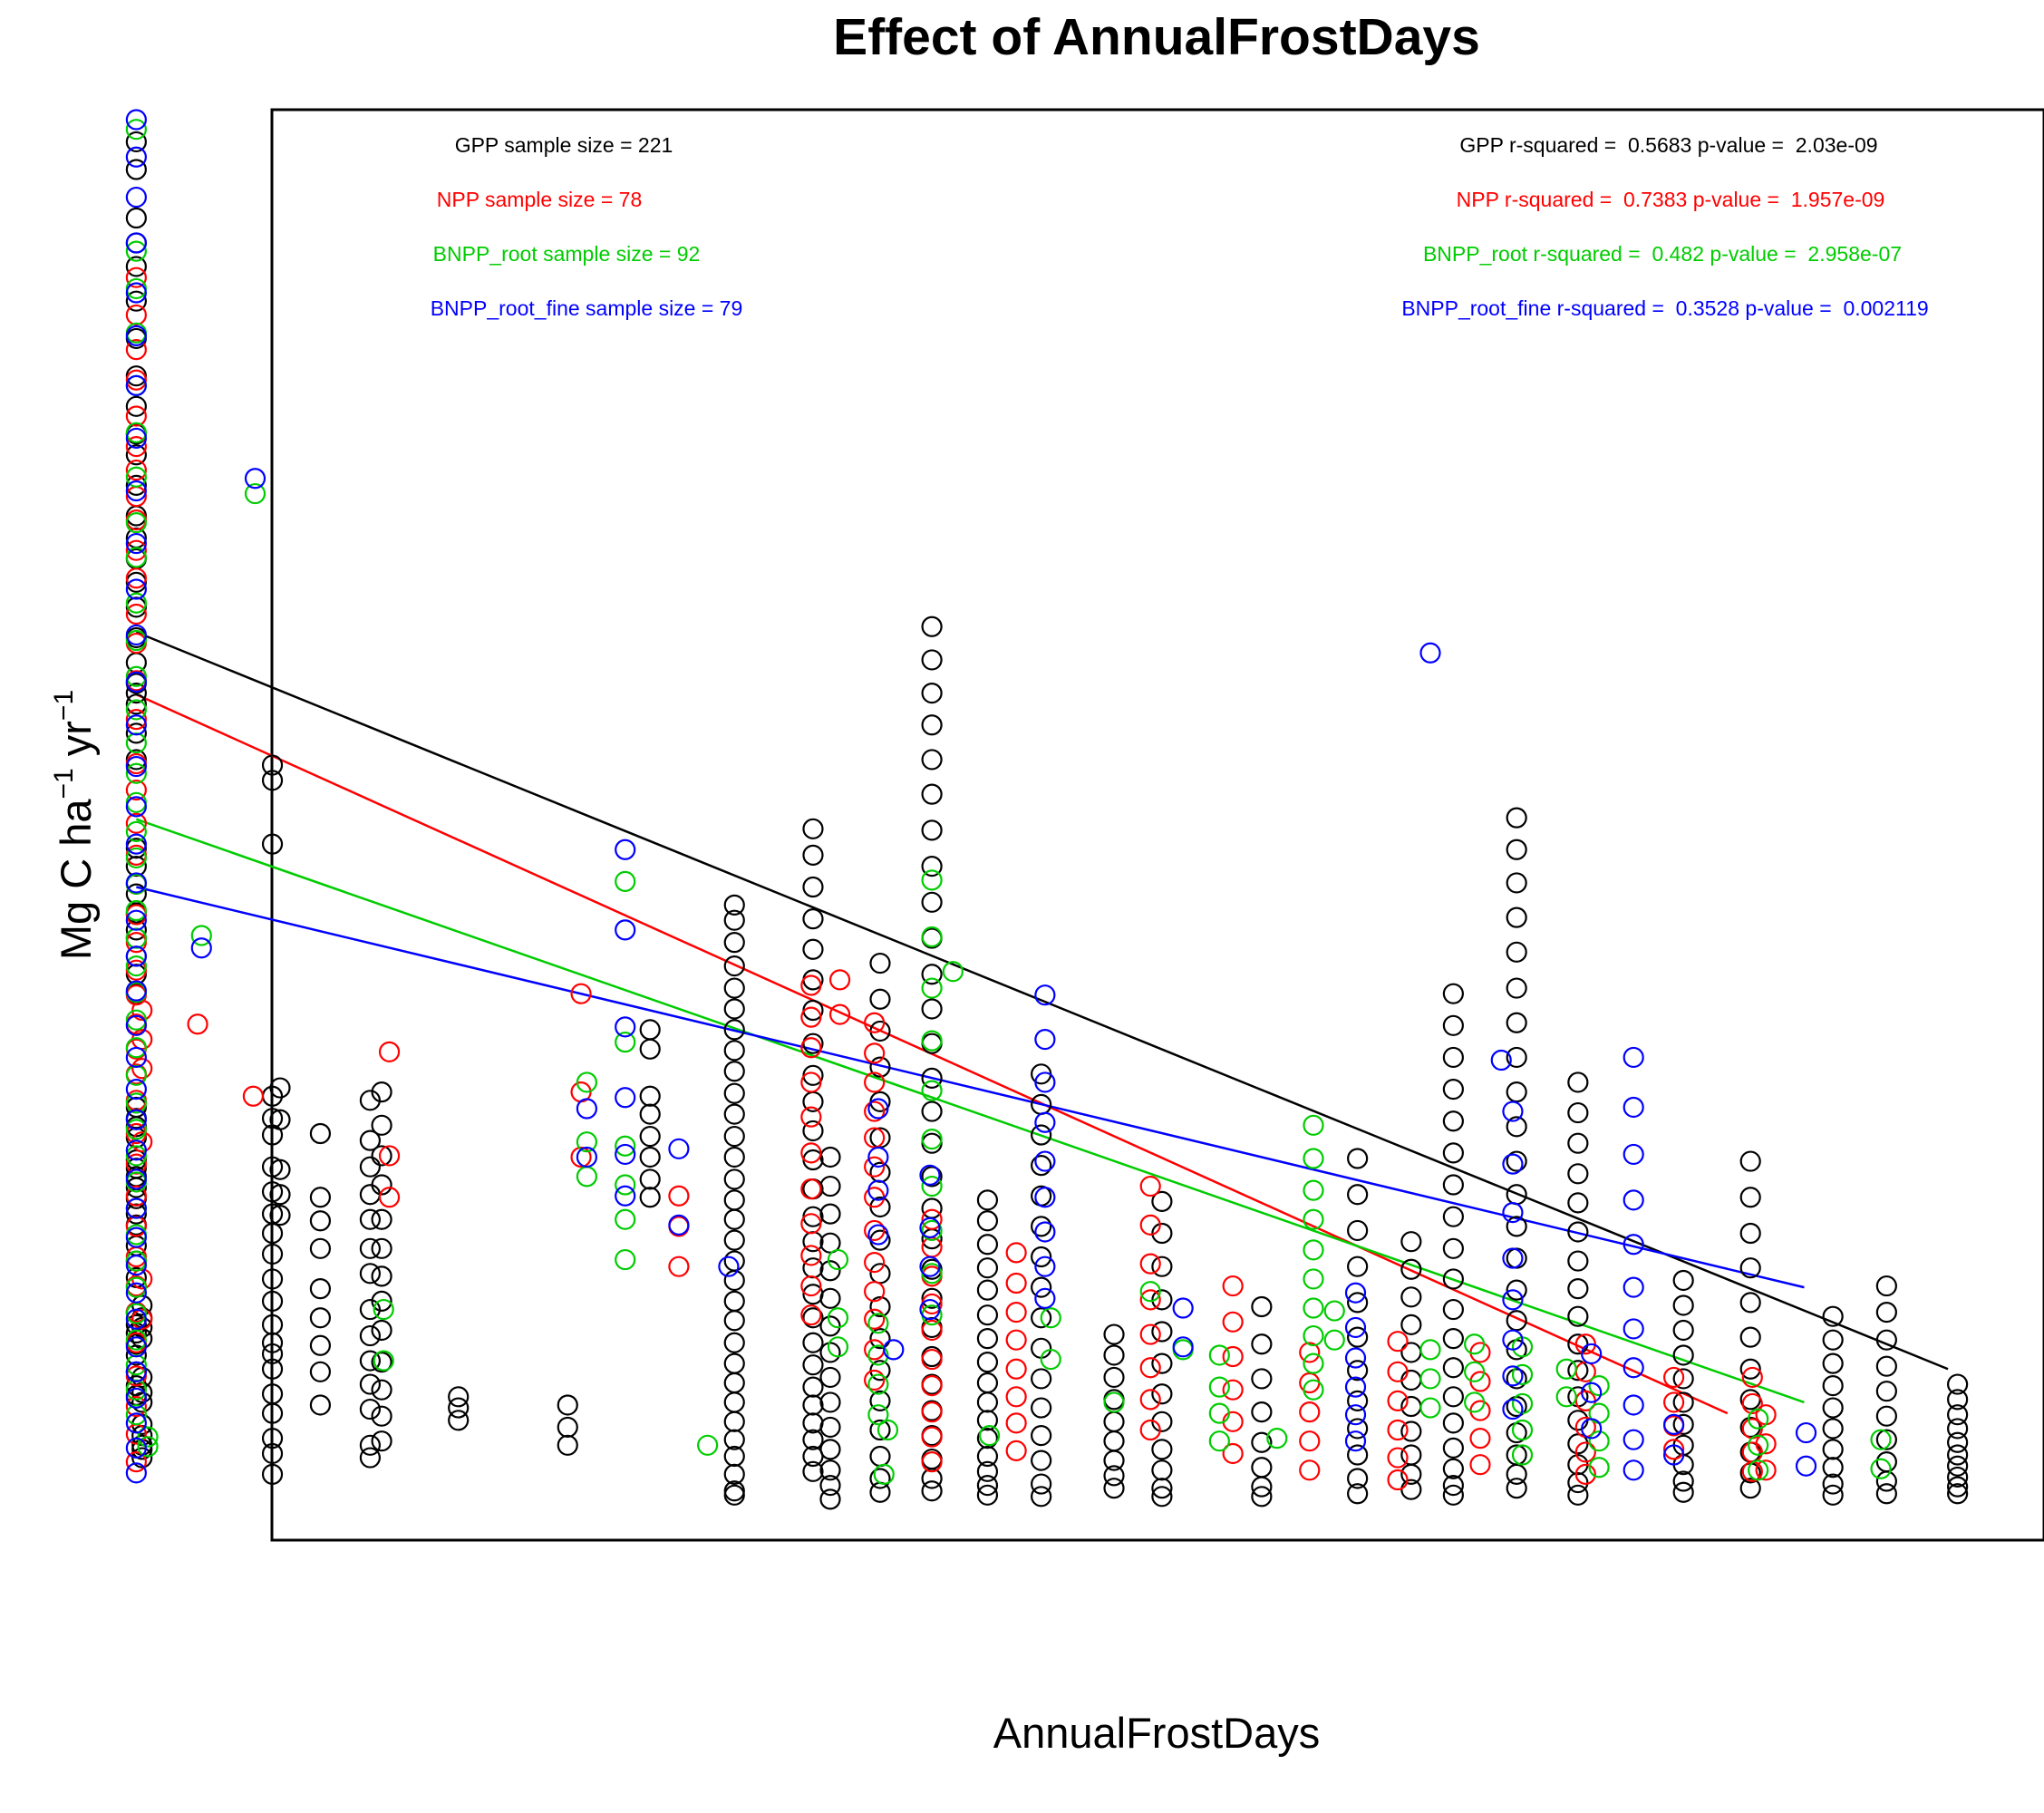 The width and height of the screenshot is (2044, 1813). Describe the element at coordinates (540, 199) in the screenshot. I see `annotation-npp-sample-size: NPP sample size = 78` at that location.